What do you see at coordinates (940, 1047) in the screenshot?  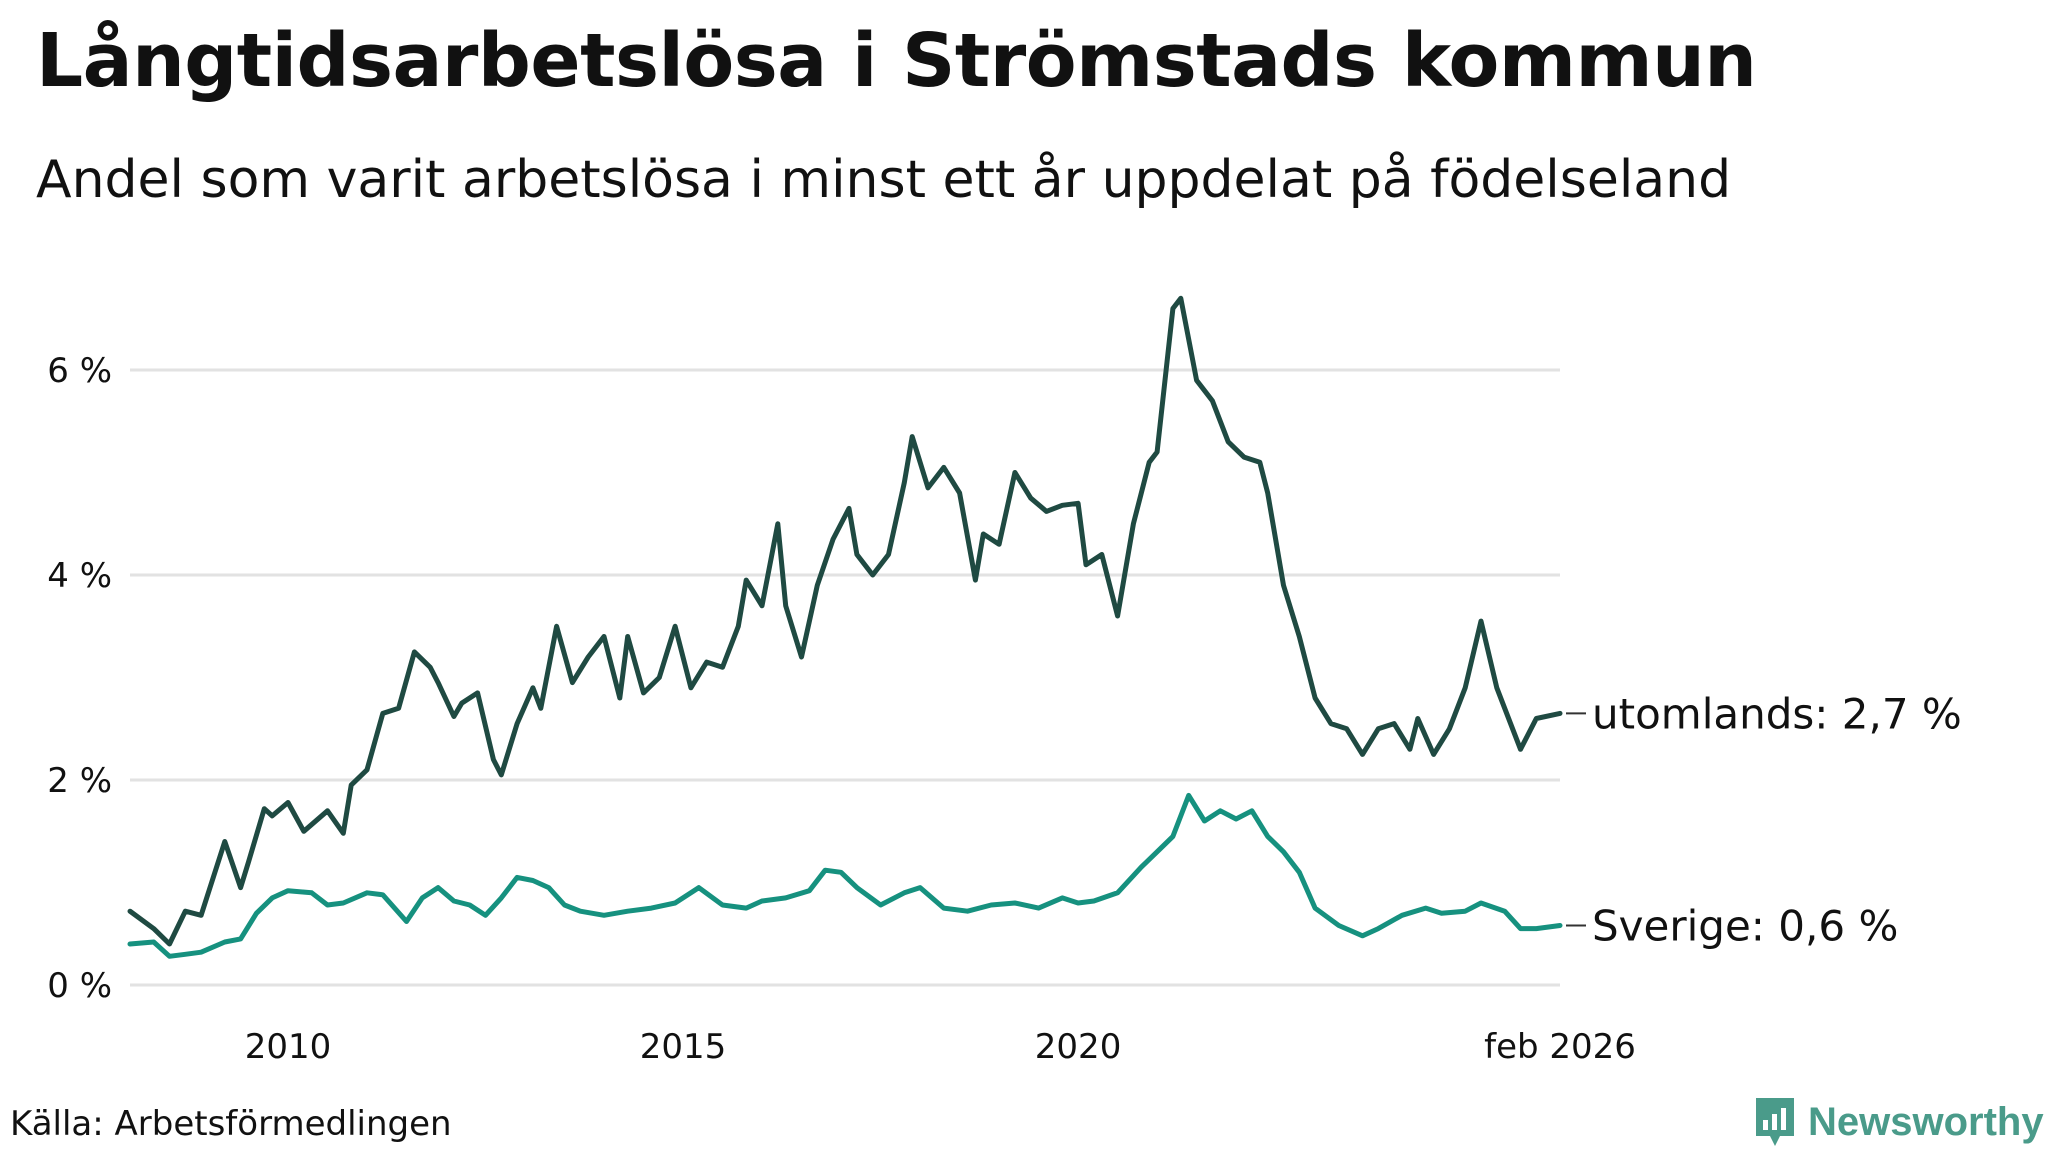 I see `x-axis-ticks: 2010 2015 2020 feb 2026` at bounding box center [940, 1047].